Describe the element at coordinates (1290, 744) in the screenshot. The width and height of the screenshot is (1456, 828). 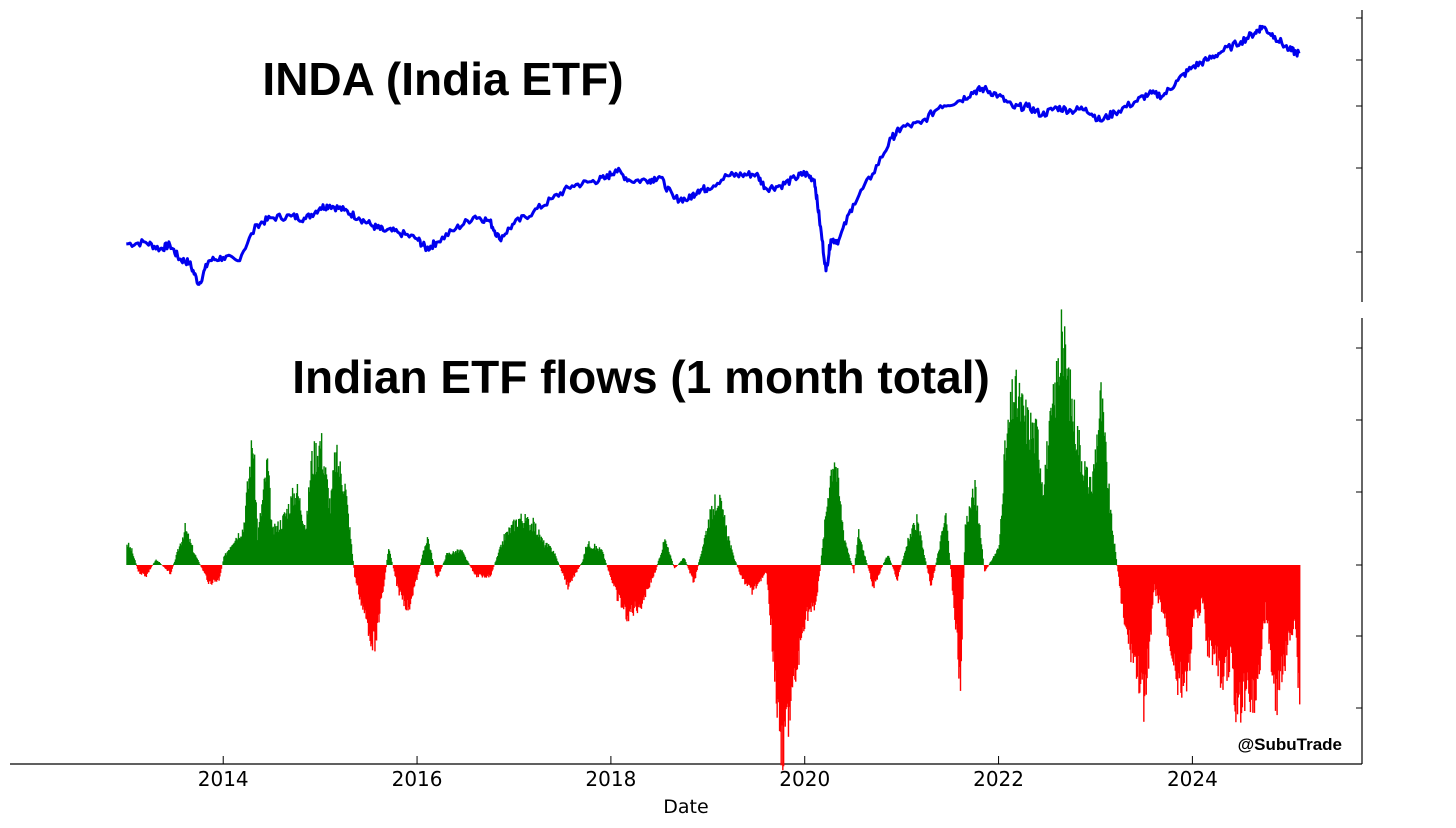
I see `watermark: @SubuTrade` at that location.